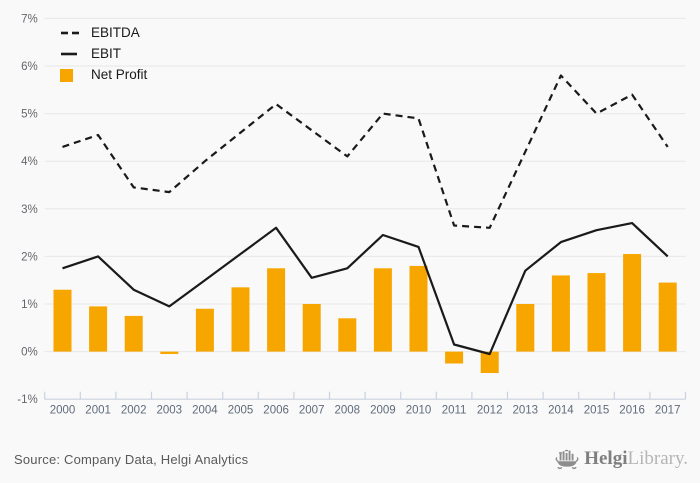 The width and height of the screenshot is (700, 483). Describe the element at coordinates (29, 162) in the screenshot. I see `y-axis-tick-label: 4%` at that location.